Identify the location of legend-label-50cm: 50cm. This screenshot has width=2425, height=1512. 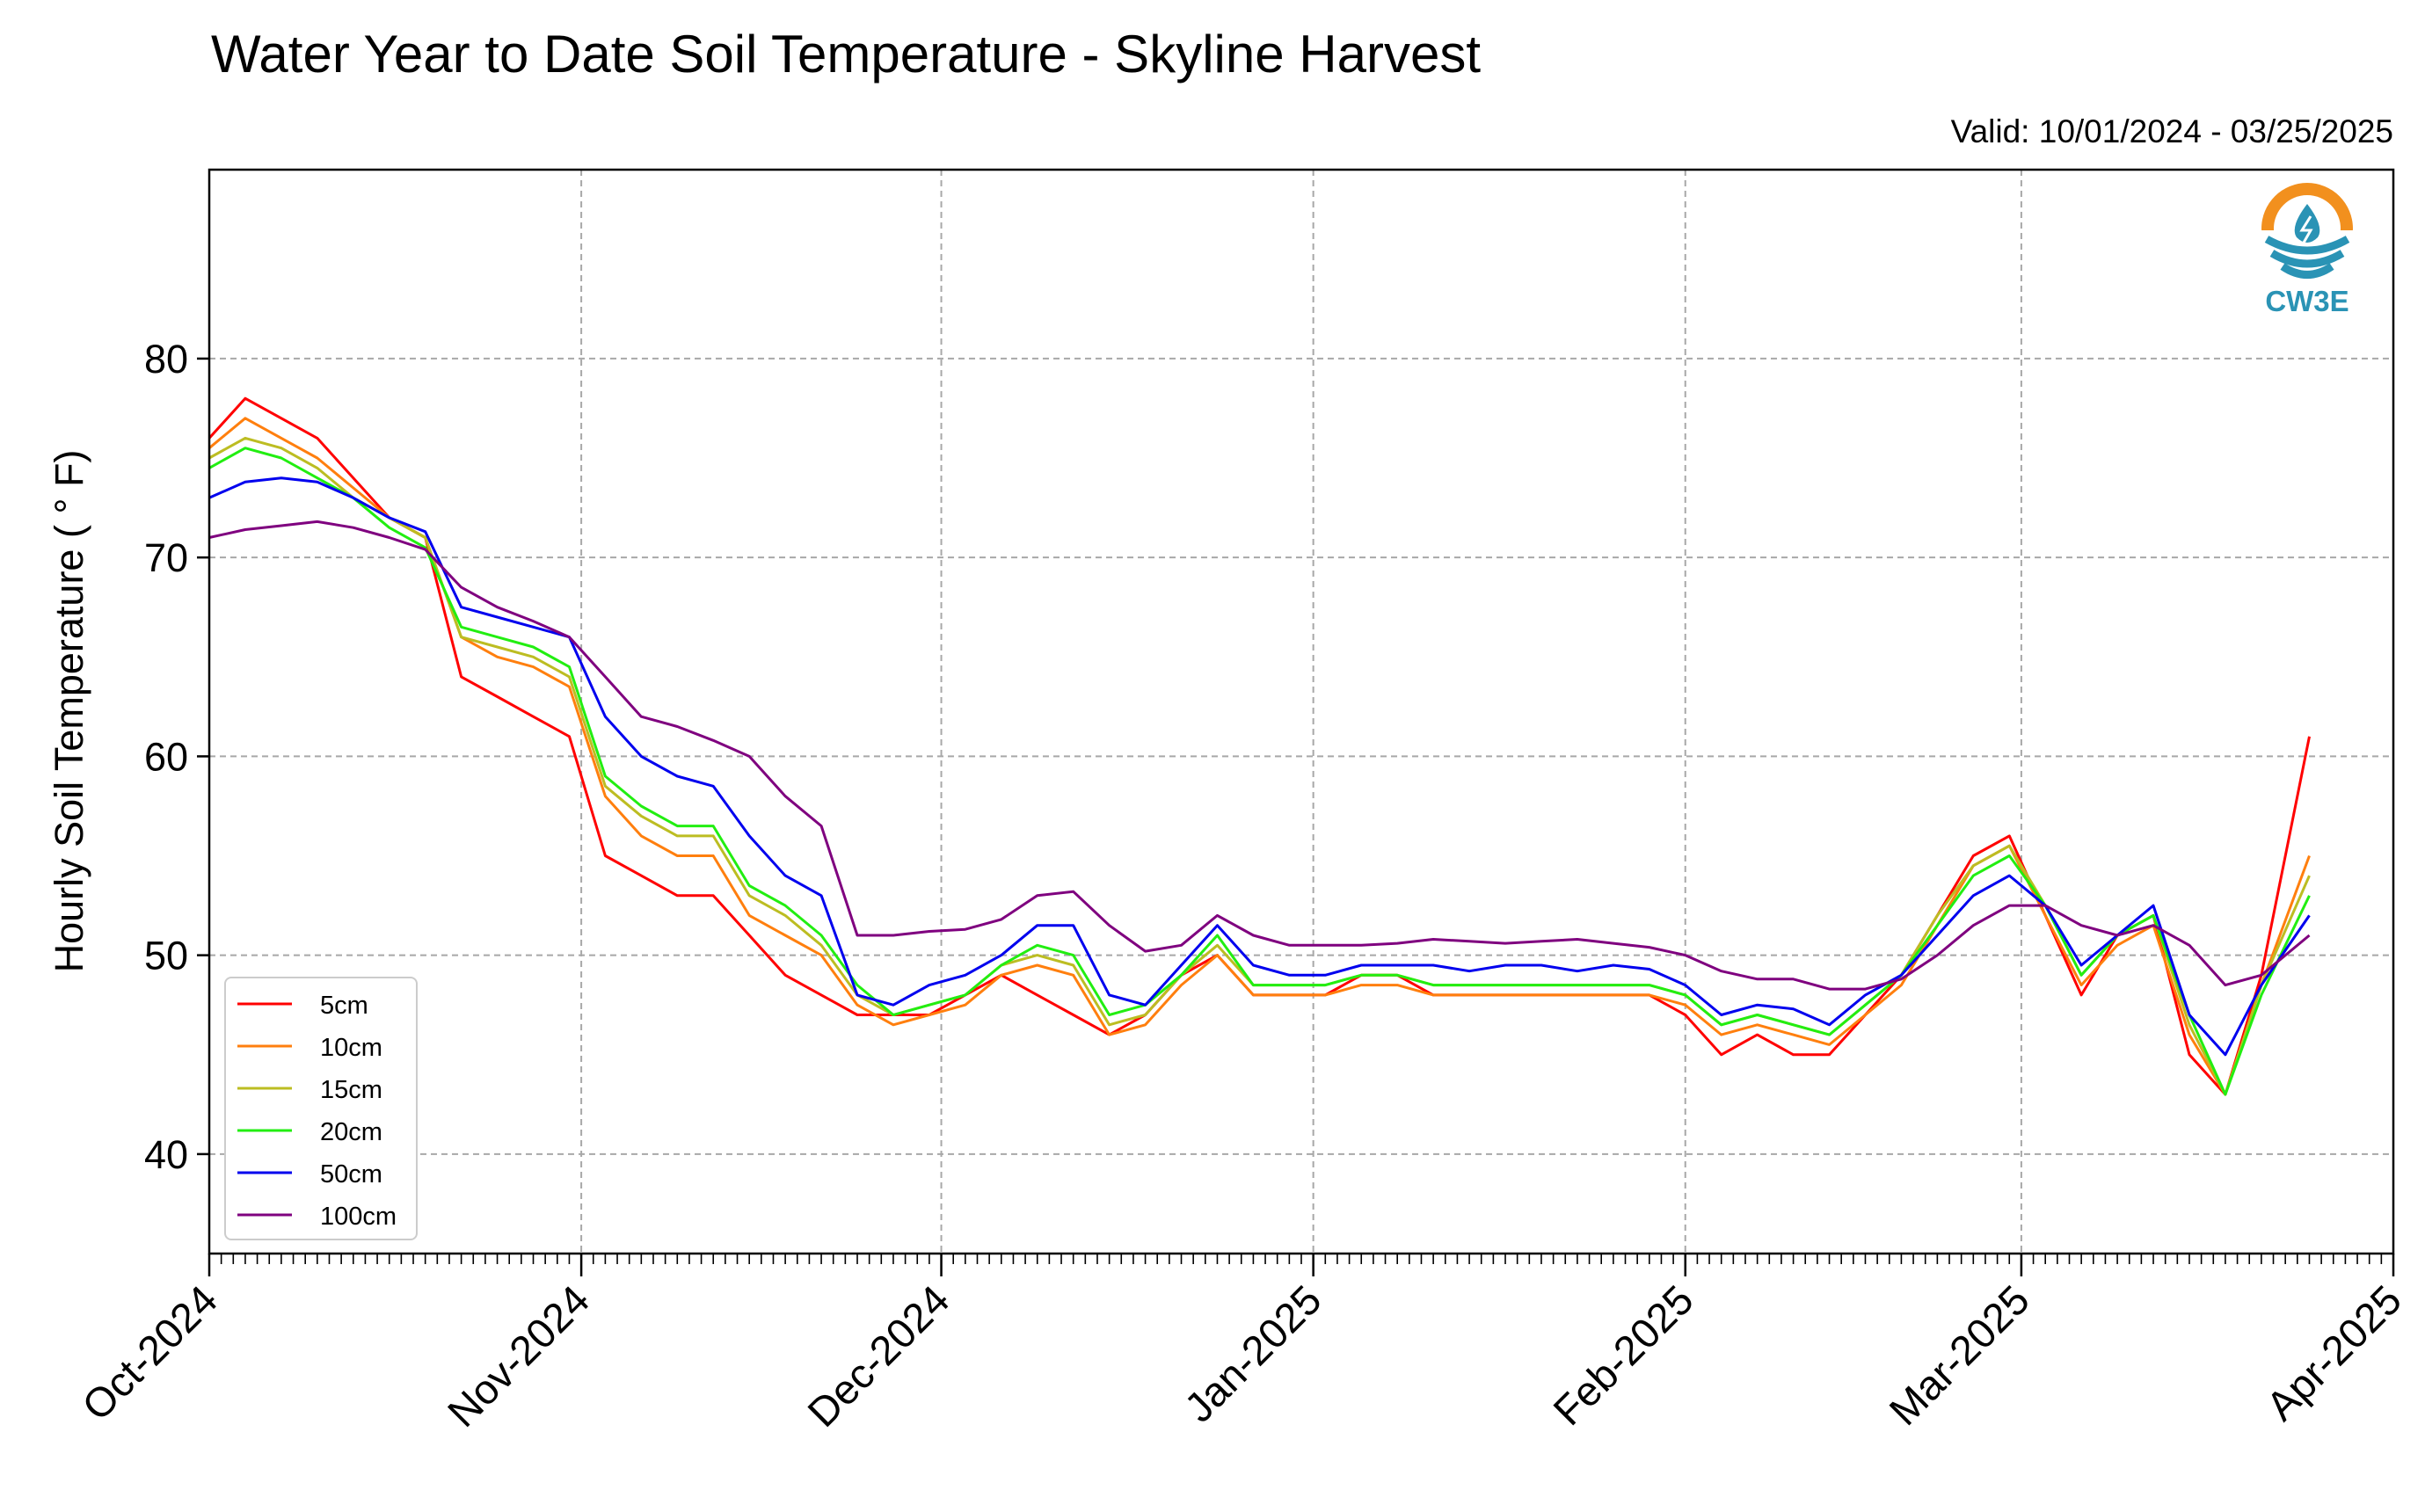
(351, 1175).